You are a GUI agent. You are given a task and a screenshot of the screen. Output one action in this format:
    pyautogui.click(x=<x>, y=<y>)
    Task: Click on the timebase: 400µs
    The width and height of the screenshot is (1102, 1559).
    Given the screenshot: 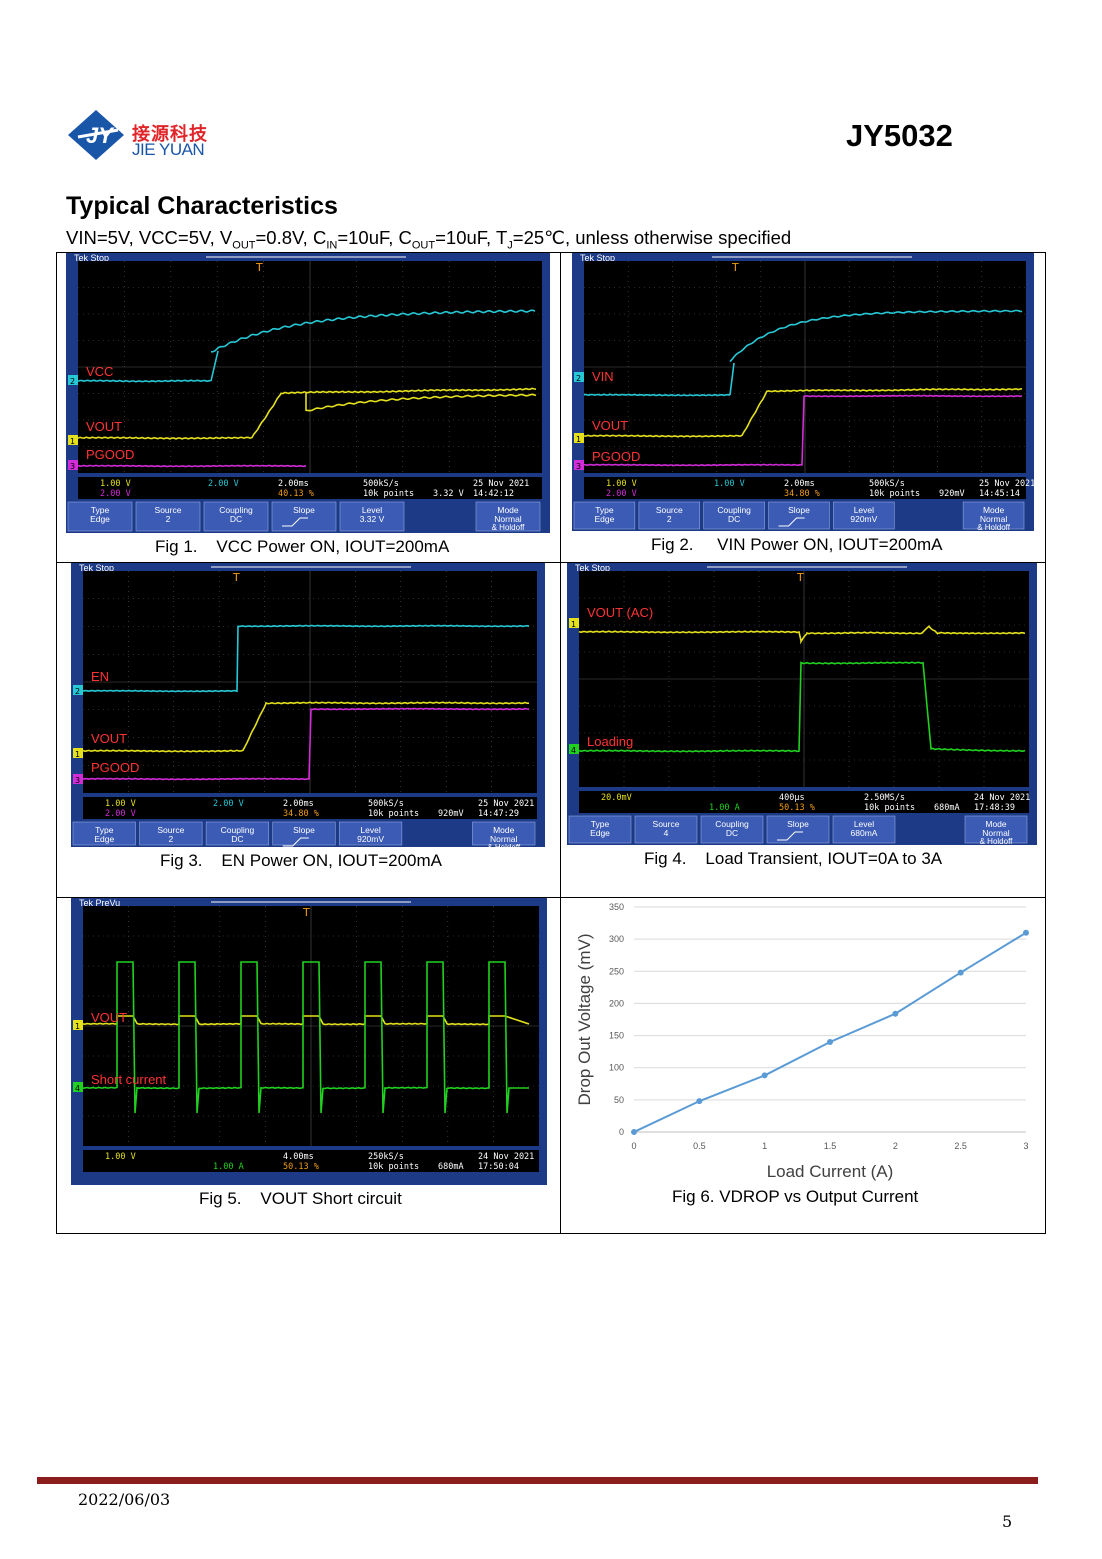 What is the action you would take?
    pyautogui.click(x=792, y=798)
    